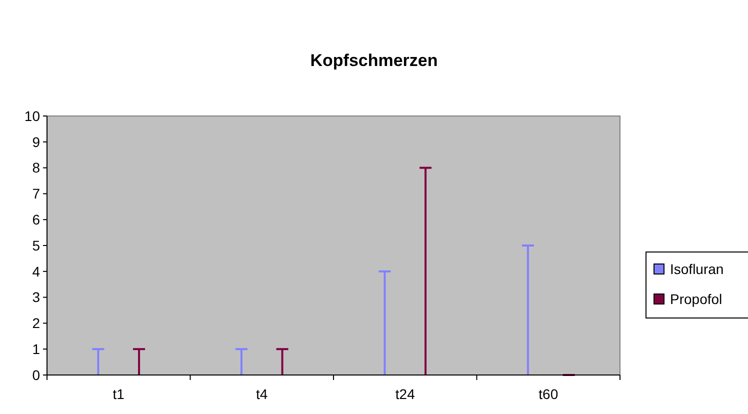  Describe the element at coordinates (36, 349) in the screenshot. I see `y-tick-label: 1` at that location.